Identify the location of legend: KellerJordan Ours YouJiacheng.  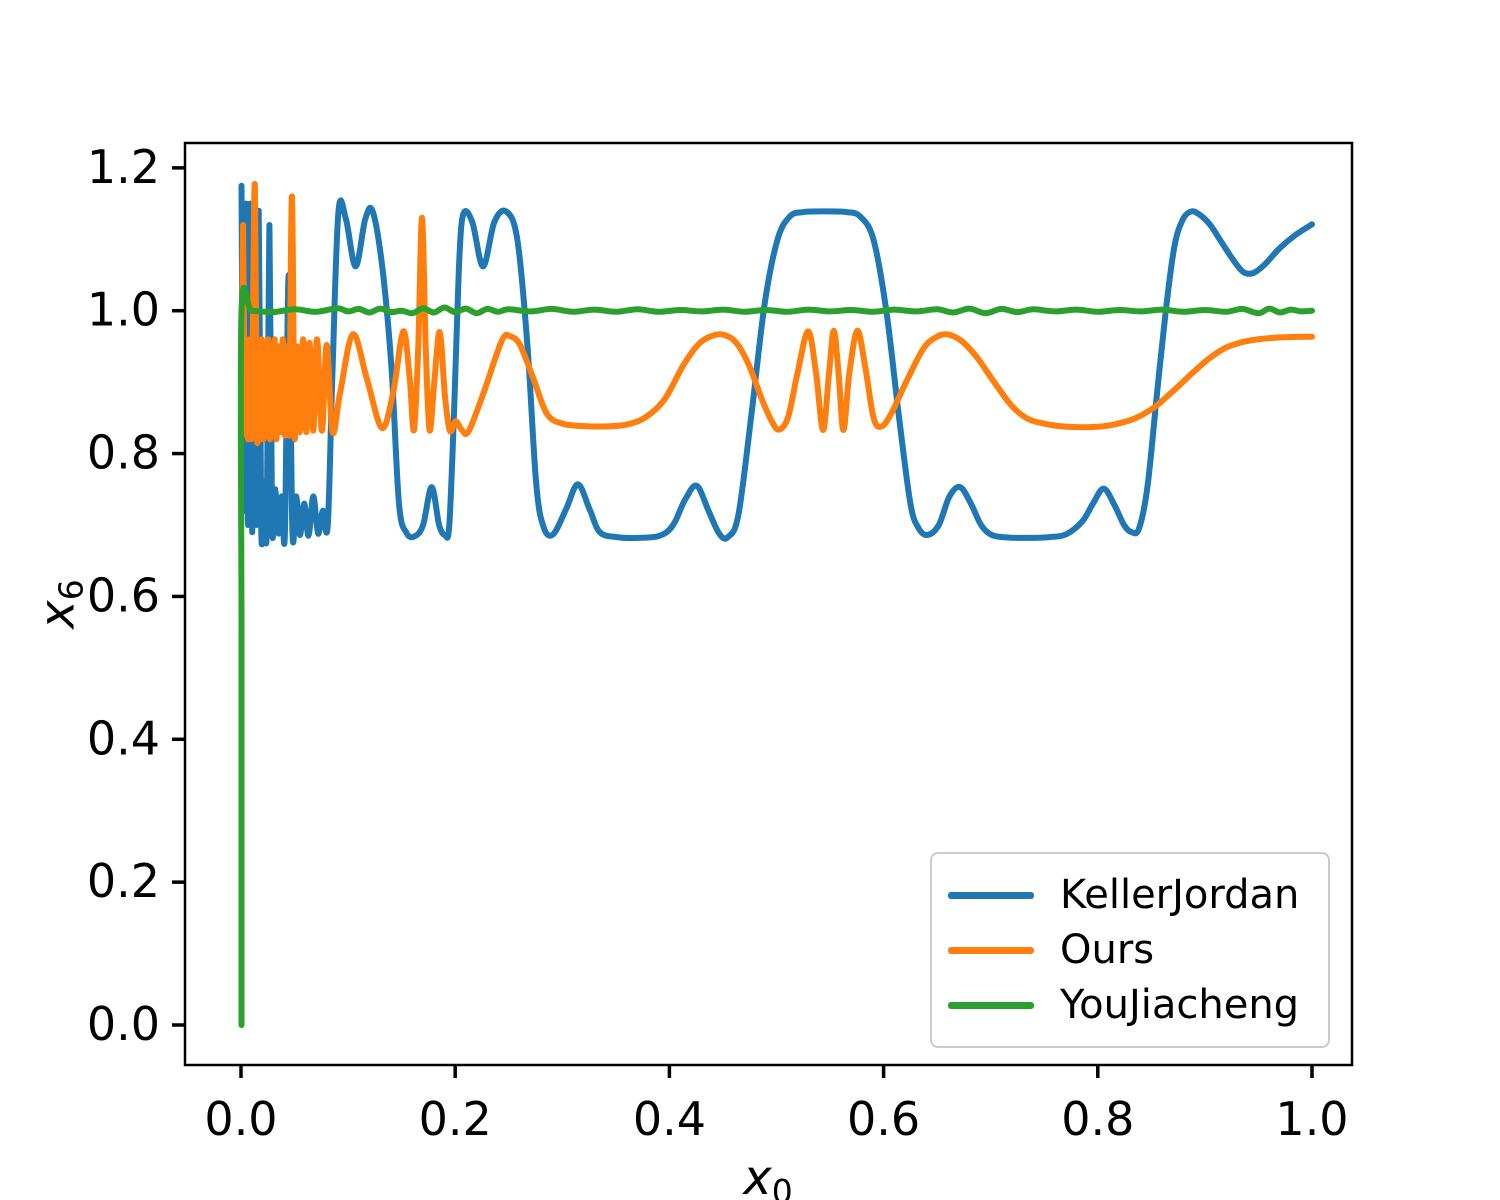
(1130, 950).